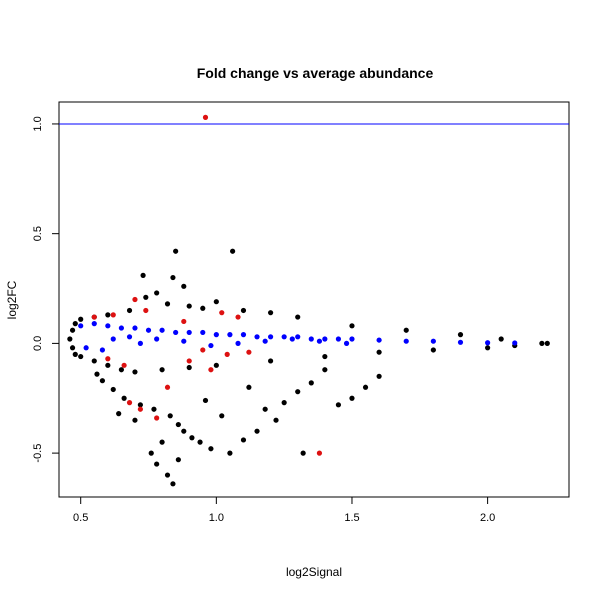  What do you see at coordinates (38, 343) in the screenshot?
I see `y-tick-label: 0.0` at bounding box center [38, 343].